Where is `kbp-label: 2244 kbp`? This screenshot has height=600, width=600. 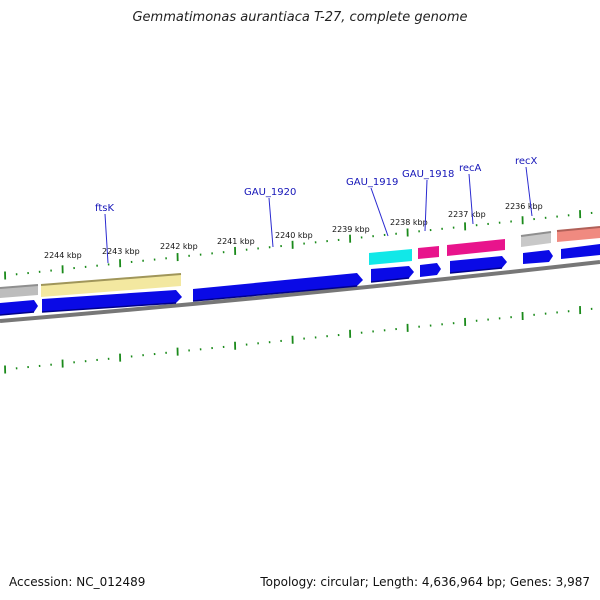
kbp-label: 2244 kbp is located at coordinates (63, 255).